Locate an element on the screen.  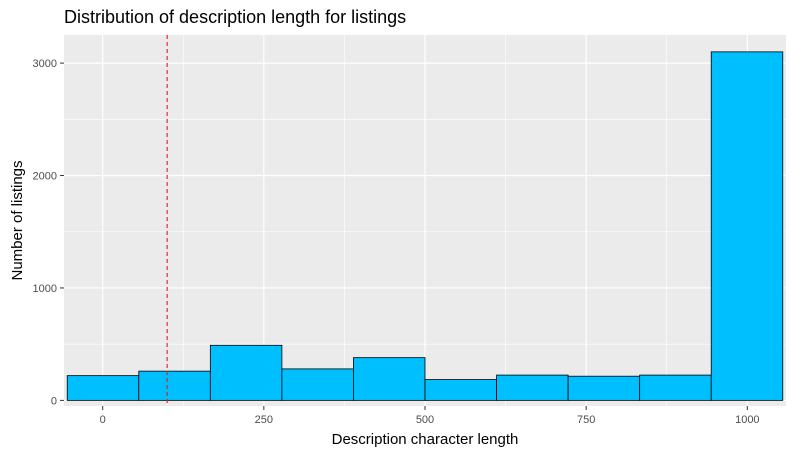
y-tick-label: 1000 is located at coordinates (45, 289).